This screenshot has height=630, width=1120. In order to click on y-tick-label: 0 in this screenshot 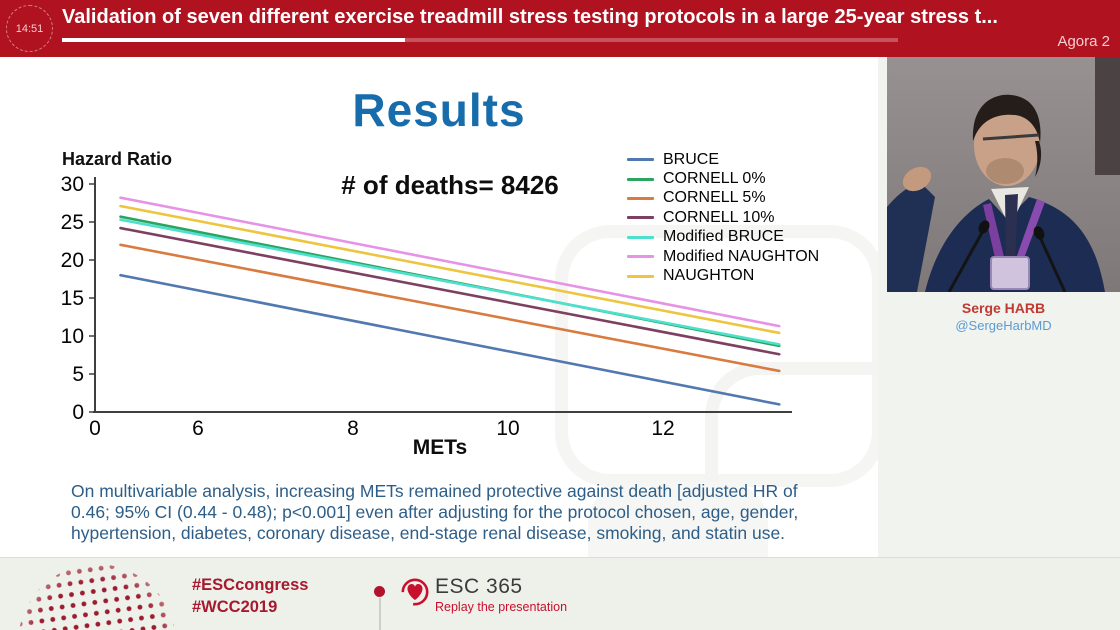, I will do `click(78, 412)`.